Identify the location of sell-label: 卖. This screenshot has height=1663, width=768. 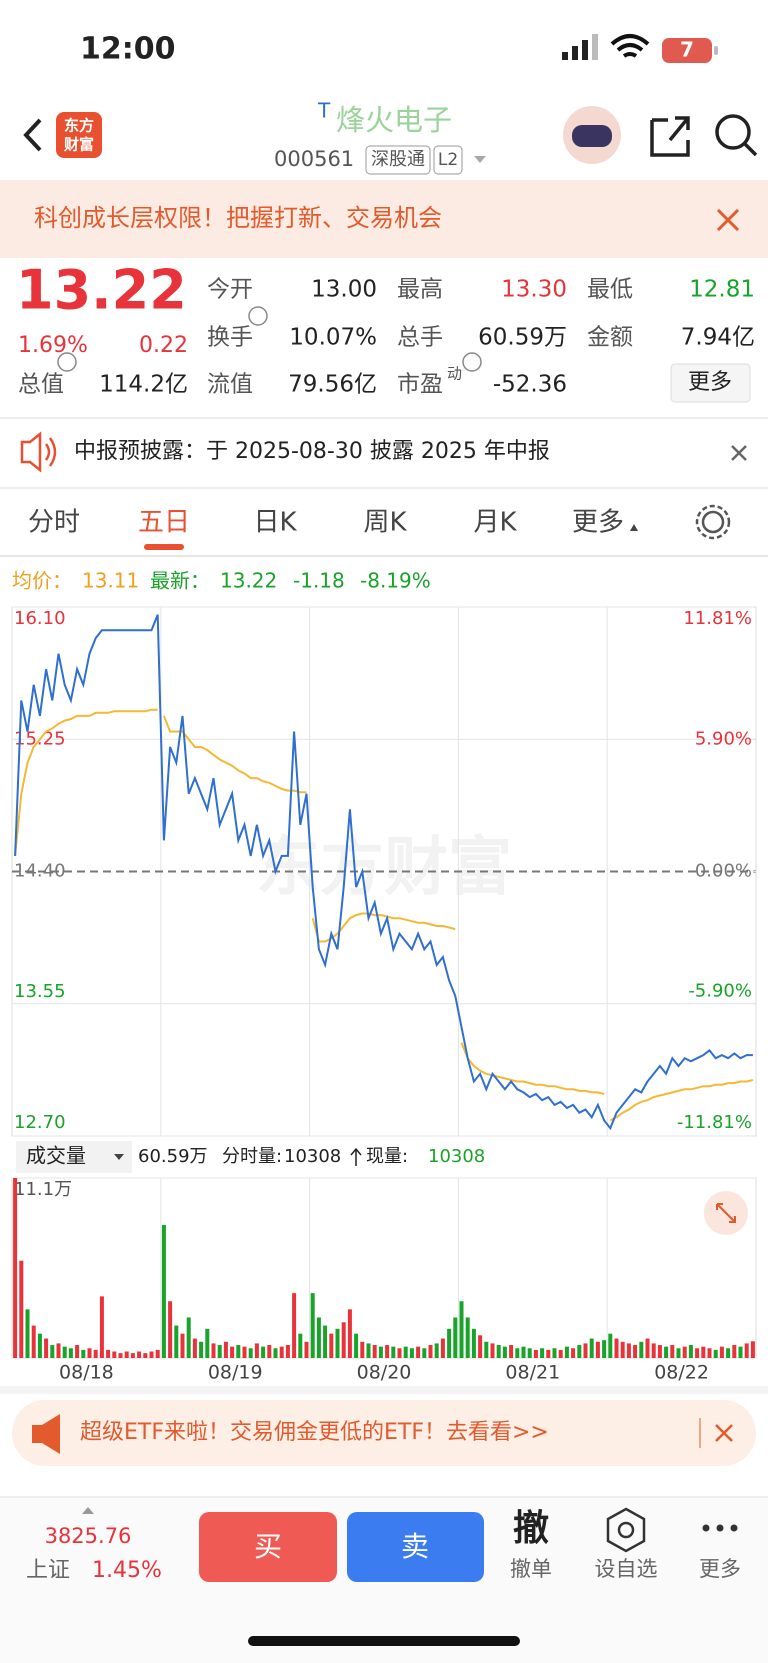
(415, 1546).